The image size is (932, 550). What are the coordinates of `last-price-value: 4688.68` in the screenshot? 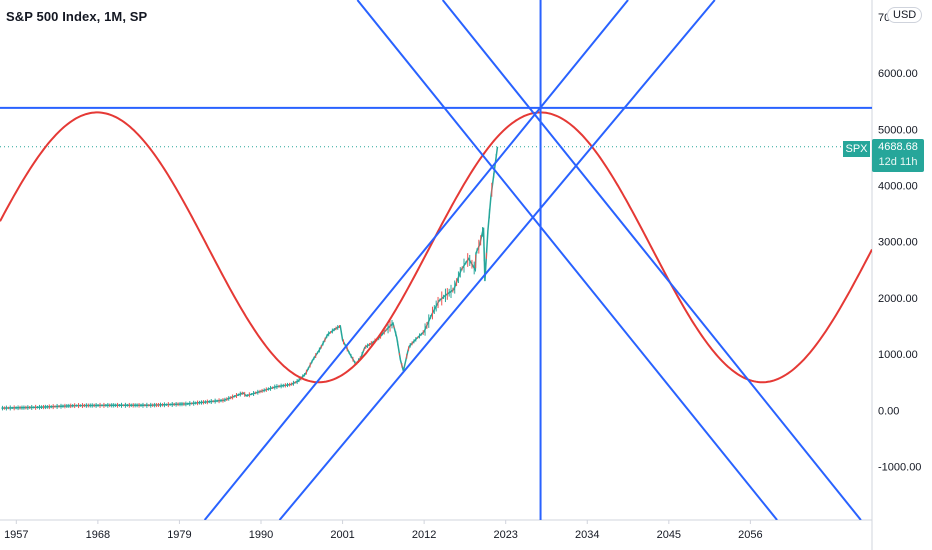 It's located at (898, 147).